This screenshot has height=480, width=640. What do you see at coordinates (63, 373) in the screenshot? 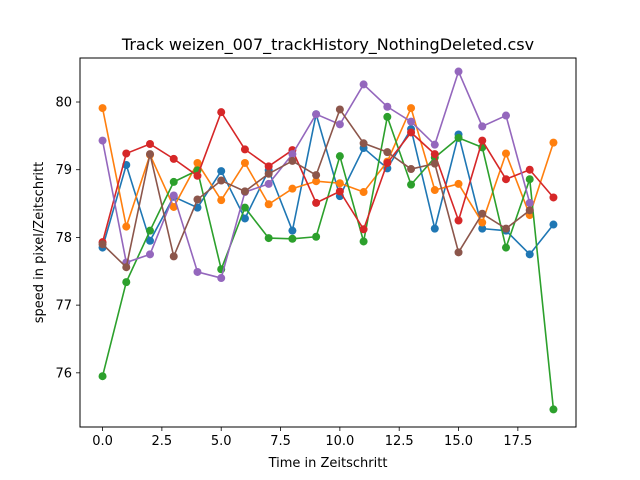
I see `y-tick-label: 76` at bounding box center [63, 373].